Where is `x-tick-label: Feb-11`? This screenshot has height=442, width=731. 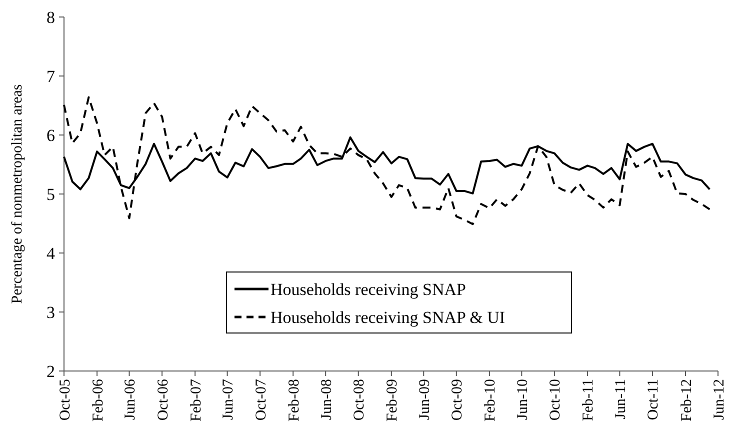 x-tick-label: Feb-11 is located at coordinates (588, 400).